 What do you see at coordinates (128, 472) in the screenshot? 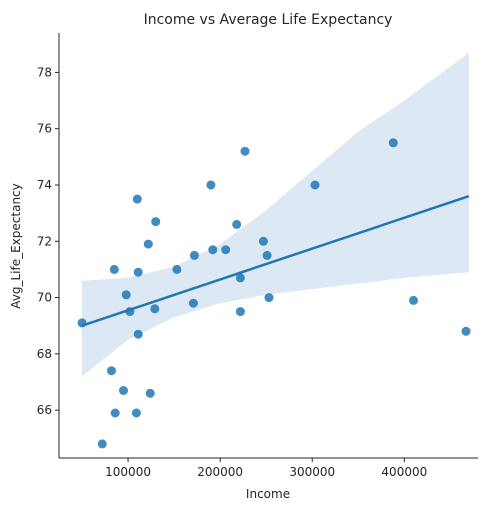
I see `x-tick-label: 100000` at bounding box center [128, 472].